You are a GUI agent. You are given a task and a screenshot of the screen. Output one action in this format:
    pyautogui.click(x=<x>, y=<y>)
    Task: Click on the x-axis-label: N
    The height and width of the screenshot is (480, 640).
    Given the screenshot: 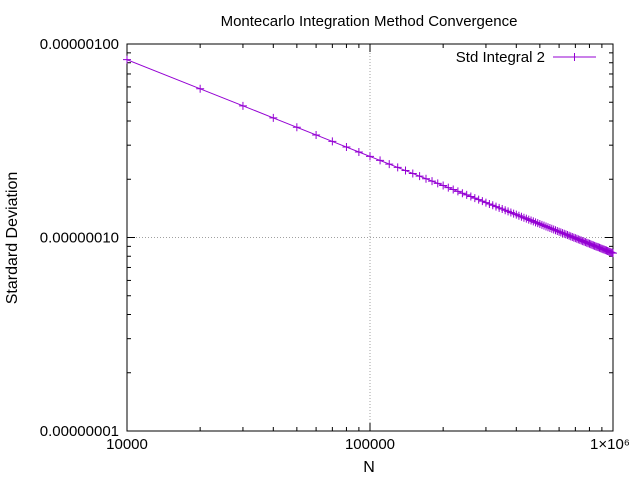 What is the action you would take?
    pyautogui.click(x=369, y=467)
    